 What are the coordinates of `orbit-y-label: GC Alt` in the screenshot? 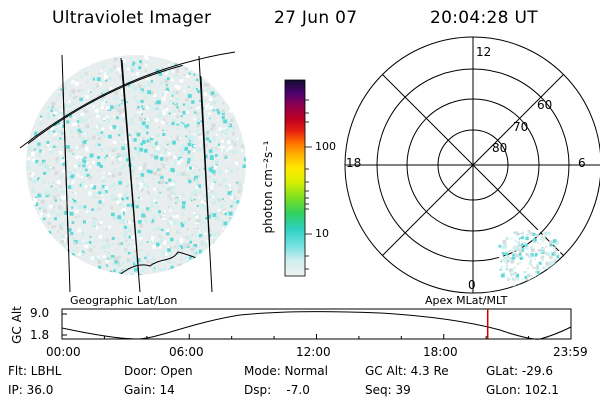 It's located at (17, 325).